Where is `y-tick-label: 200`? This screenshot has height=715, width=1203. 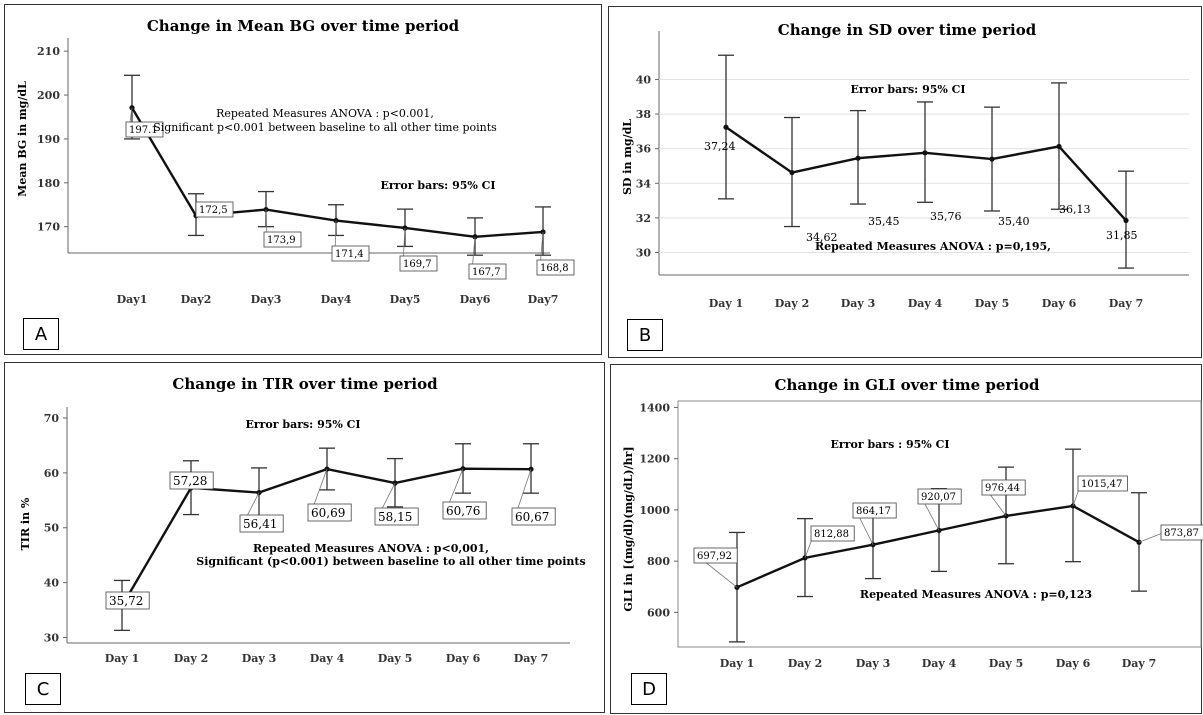
y-tick-label: 200 is located at coordinates (48, 95).